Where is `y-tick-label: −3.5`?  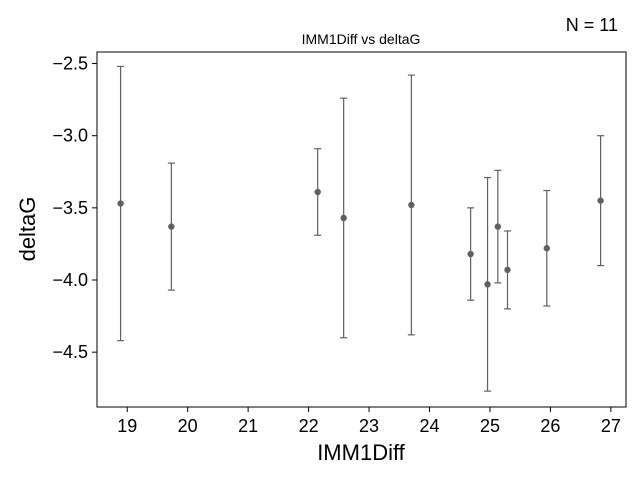 y-tick-label: −3.5 is located at coordinates (70, 208).